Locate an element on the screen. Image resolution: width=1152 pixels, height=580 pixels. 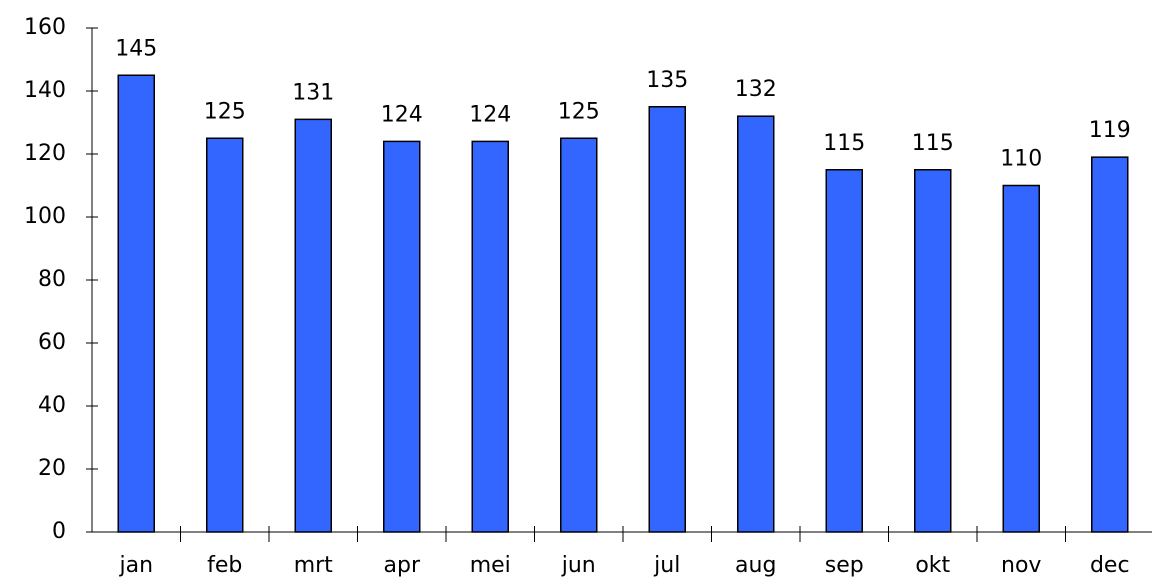
data-label: 110 is located at coordinates (1021, 159).